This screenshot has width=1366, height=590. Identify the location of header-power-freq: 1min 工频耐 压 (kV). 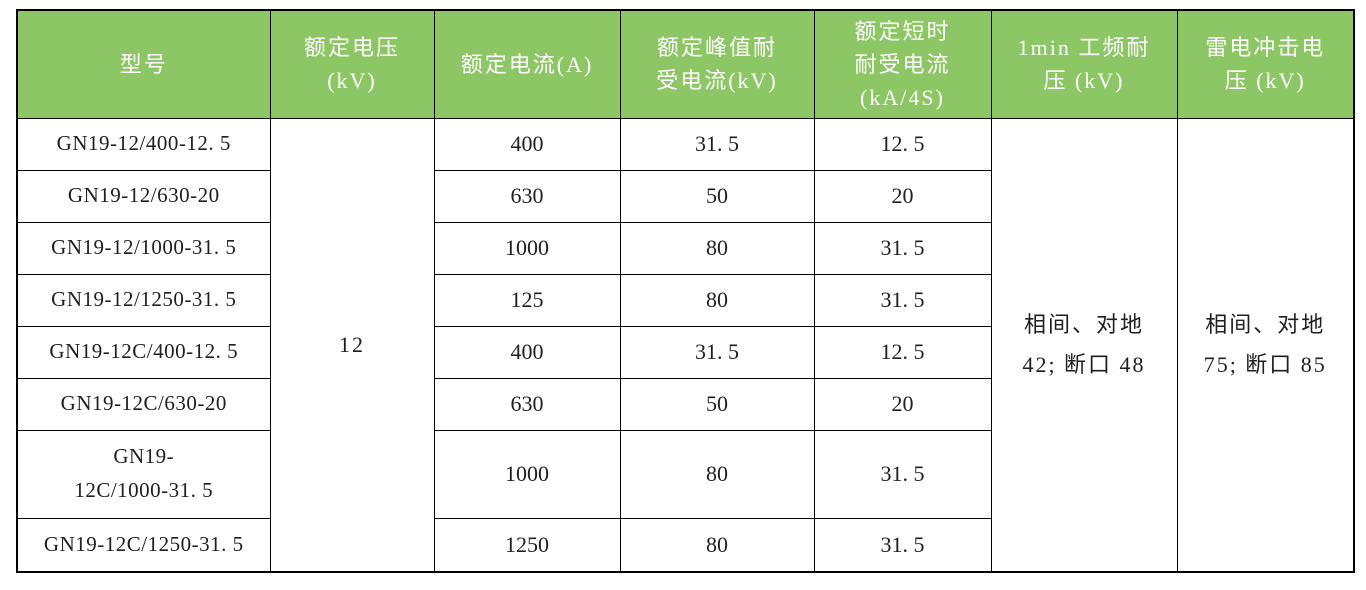
(1084, 64).